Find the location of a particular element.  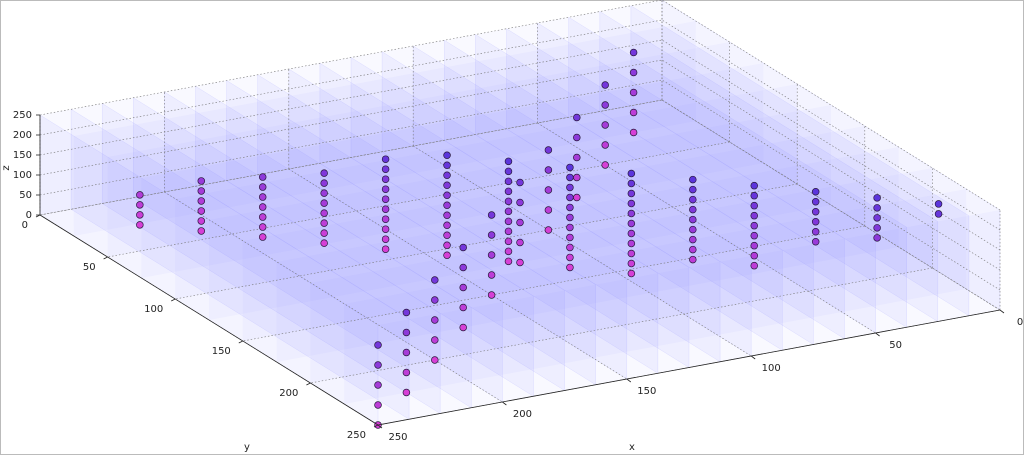

y-tick-label: 0 is located at coordinates (25, 225).